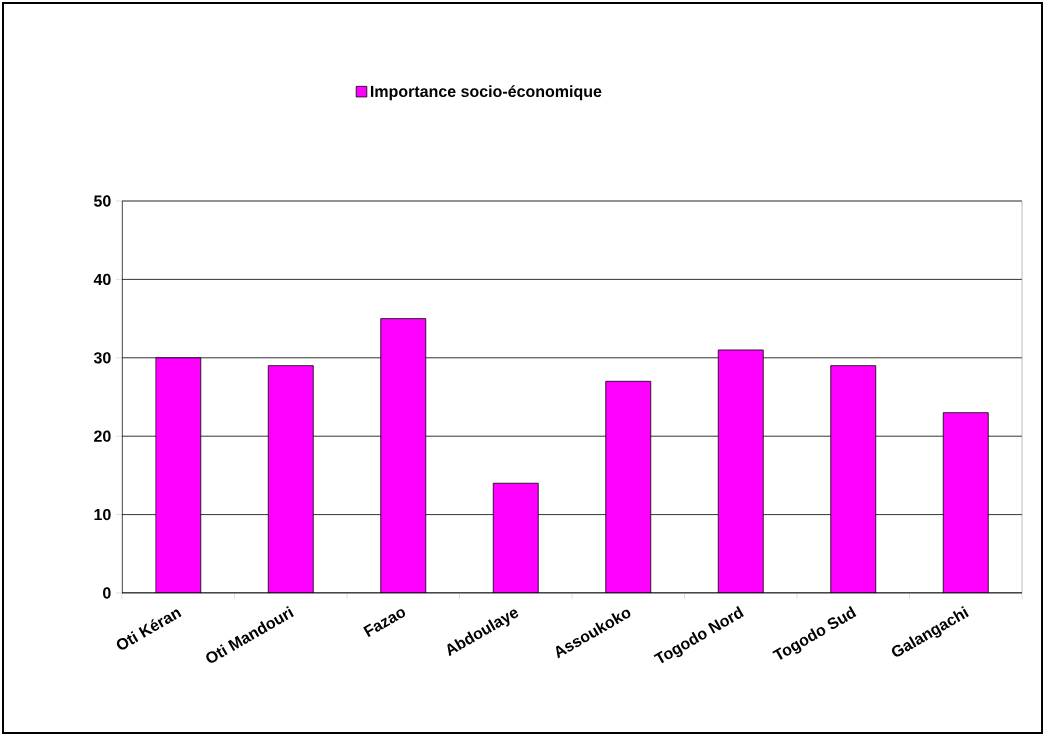 This screenshot has height=736, width=1045. Describe the element at coordinates (107, 593) in the screenshot. I see `y-tick-label: 0` at that location.